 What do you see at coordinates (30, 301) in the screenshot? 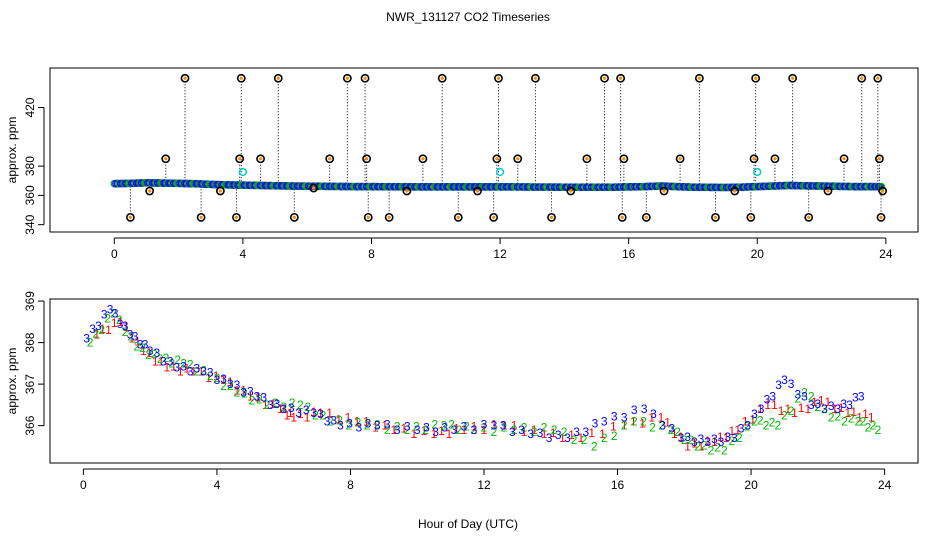
I see `y-tick-label: 369` at bounding box center [30, 301].